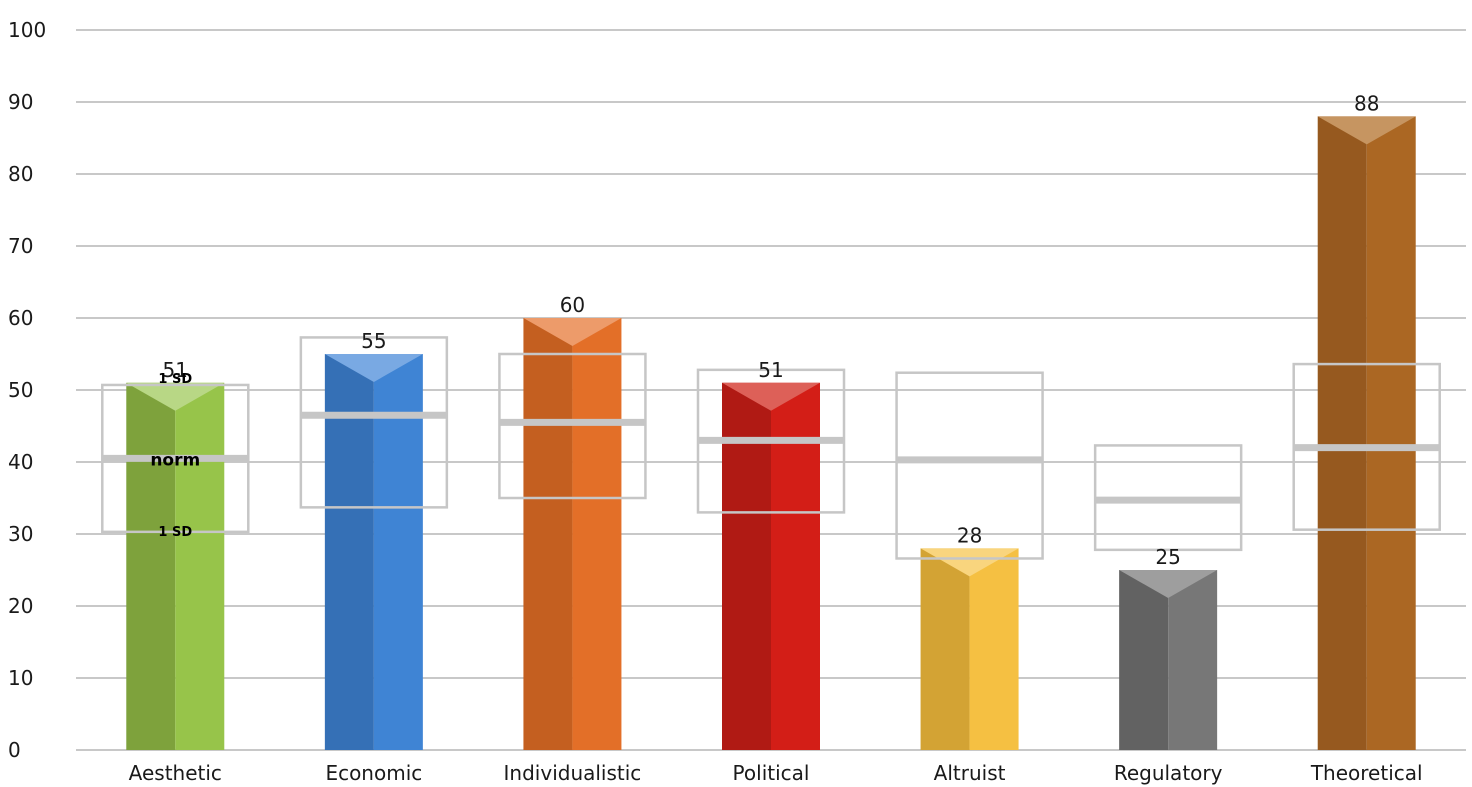  I want to click on sd-lower-annotation: 1 SD, so click(175, 532).